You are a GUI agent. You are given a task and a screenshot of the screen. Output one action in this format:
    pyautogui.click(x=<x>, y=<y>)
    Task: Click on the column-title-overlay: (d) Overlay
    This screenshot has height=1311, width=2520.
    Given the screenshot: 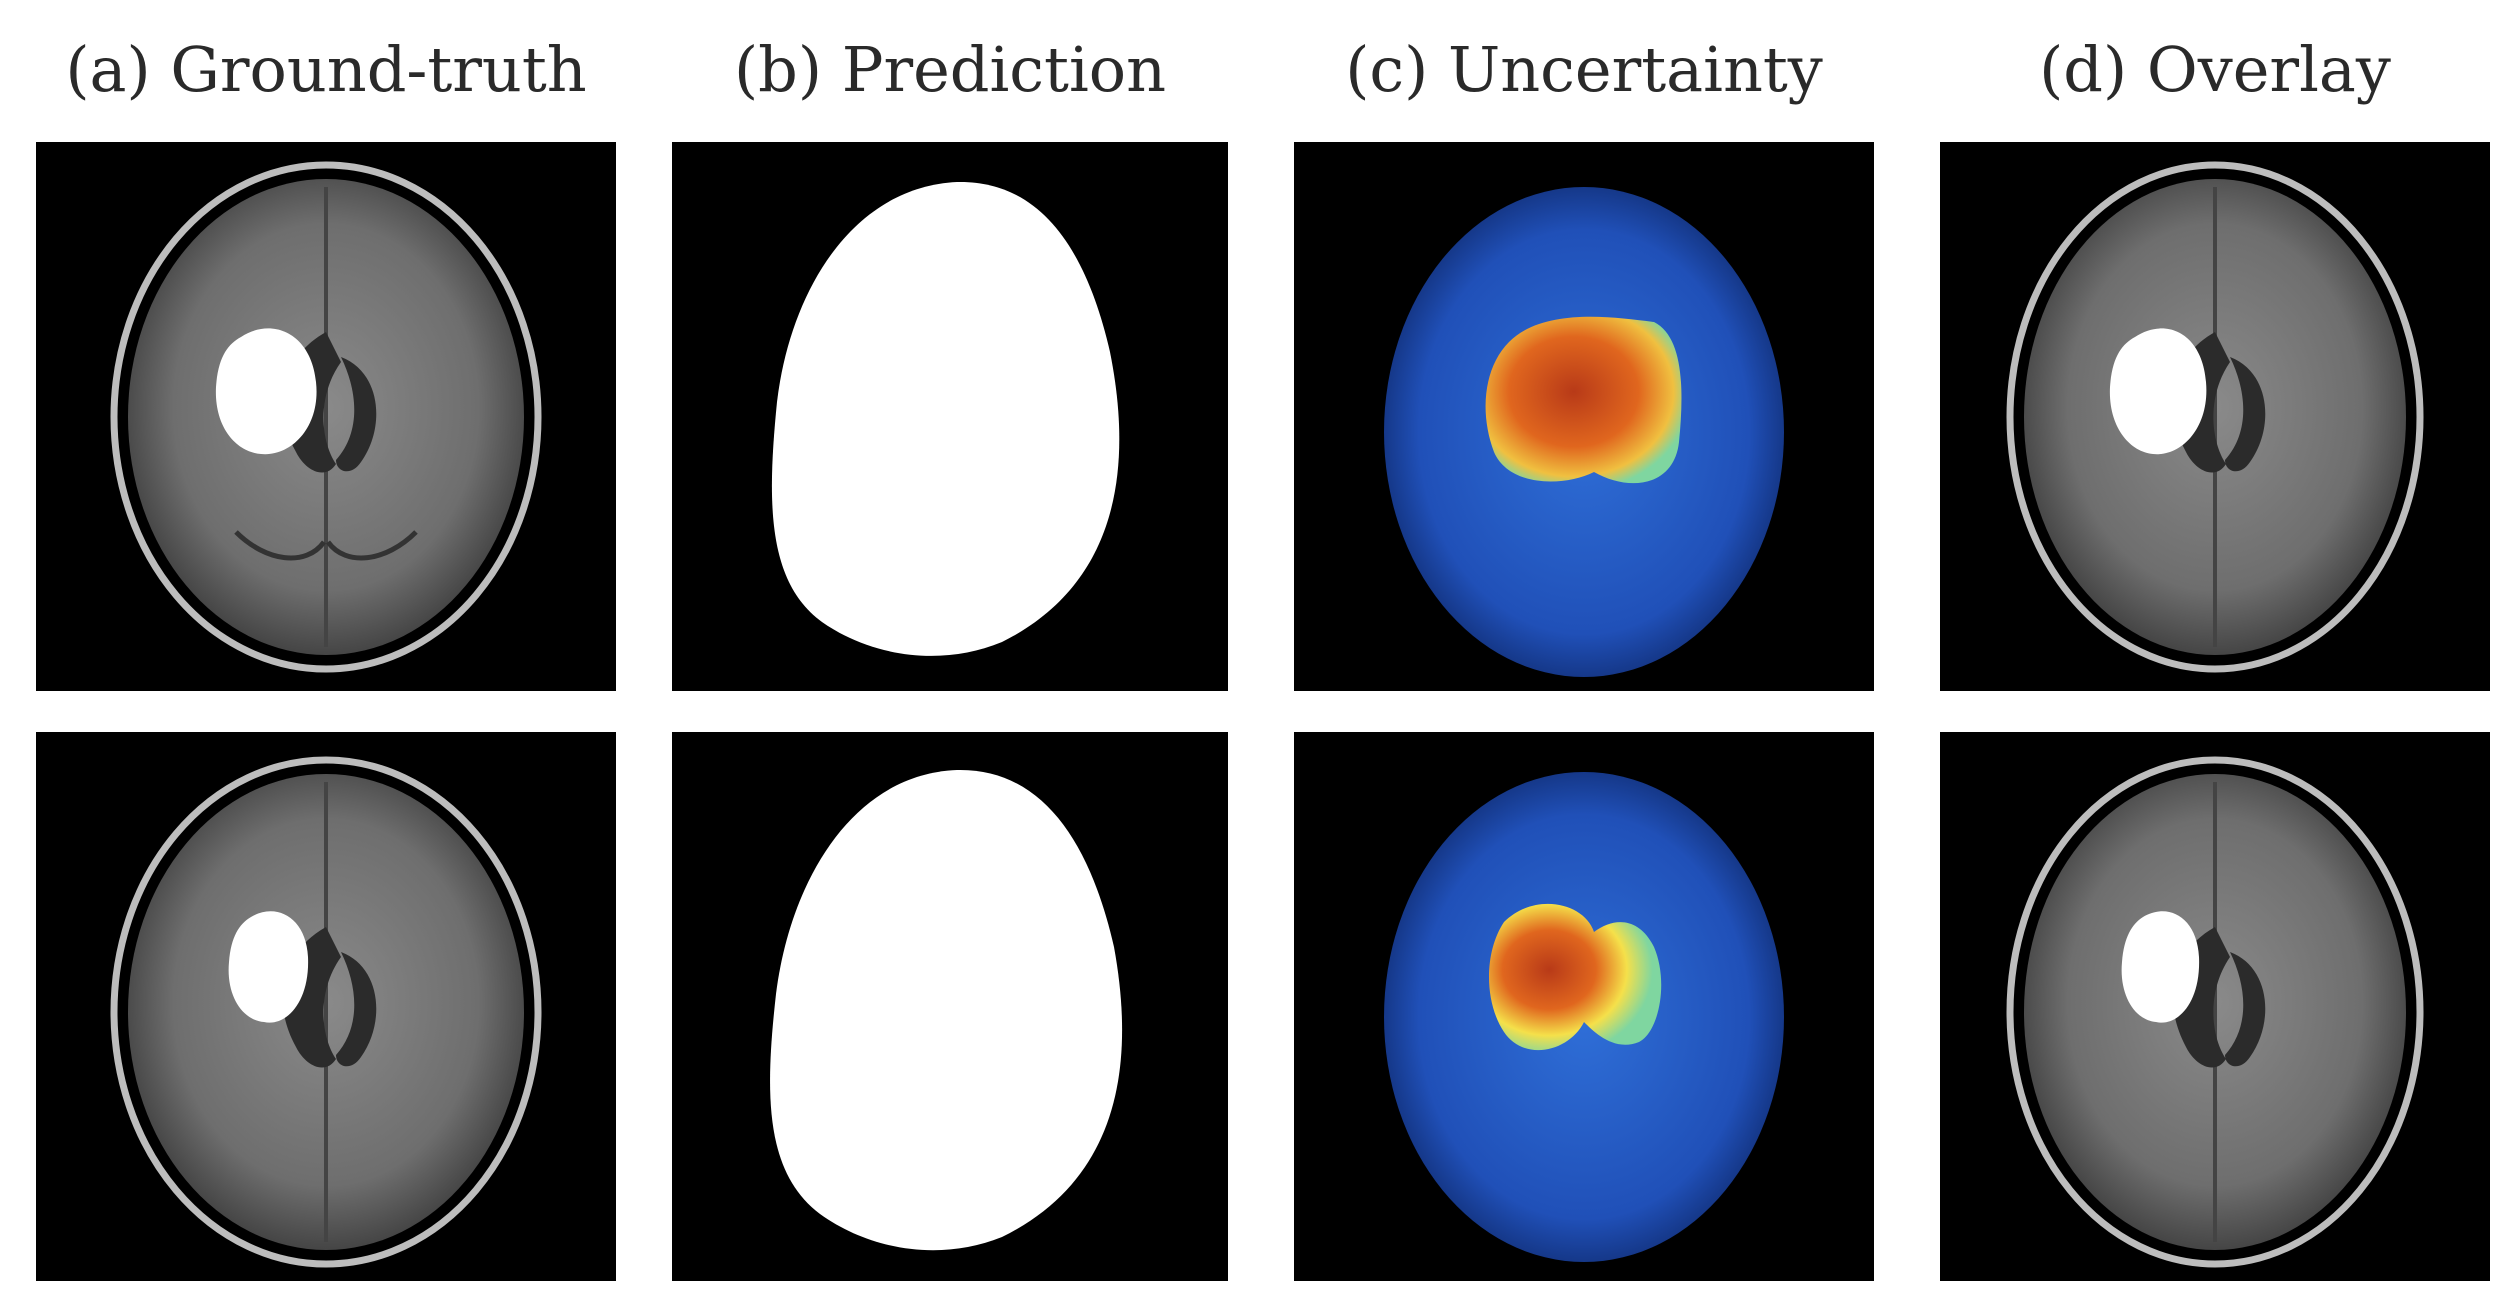 What is the action you would take?
    pyautogui.click(x=2215, y=69)
    